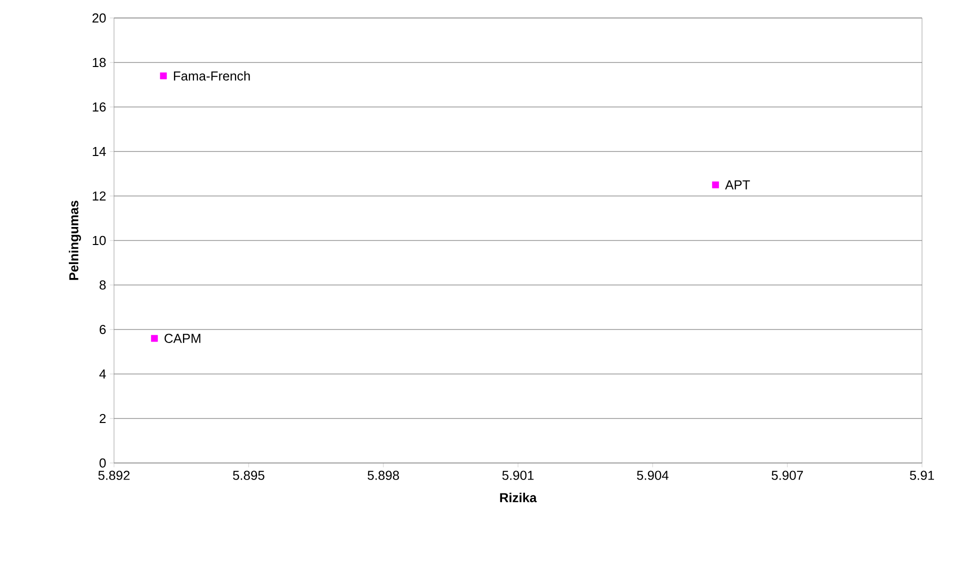  What do you see at coordinates (99, 241) in the screenshot?
I see `y-tick-label: 10` at bounding box center [99, 241].